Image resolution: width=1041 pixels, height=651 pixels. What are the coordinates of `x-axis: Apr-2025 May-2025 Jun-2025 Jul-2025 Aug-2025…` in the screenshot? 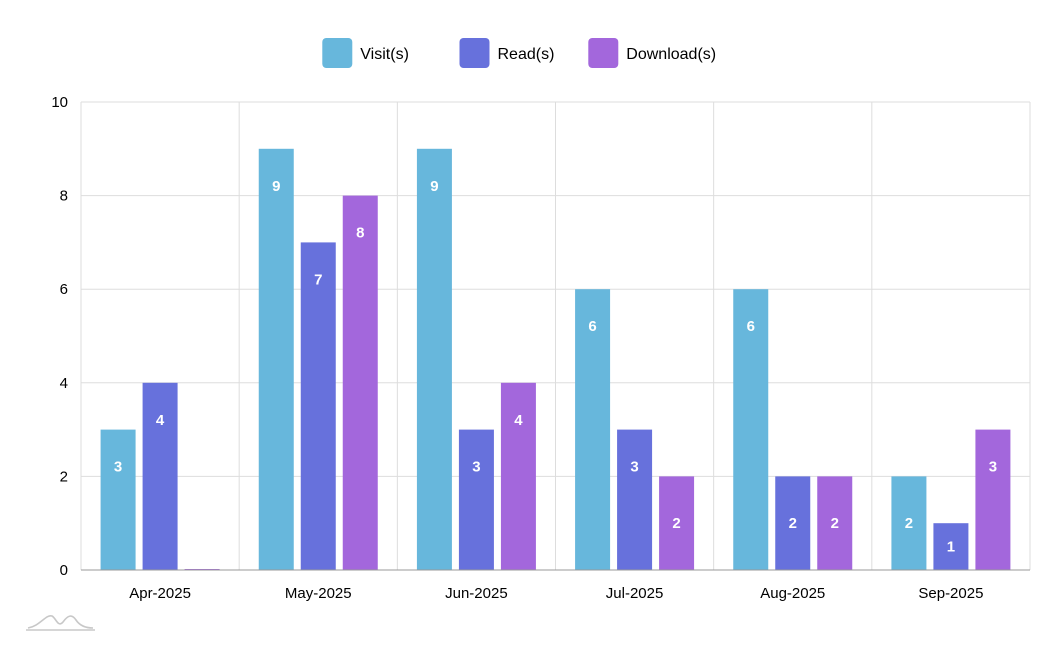 It's located at (555, 585).